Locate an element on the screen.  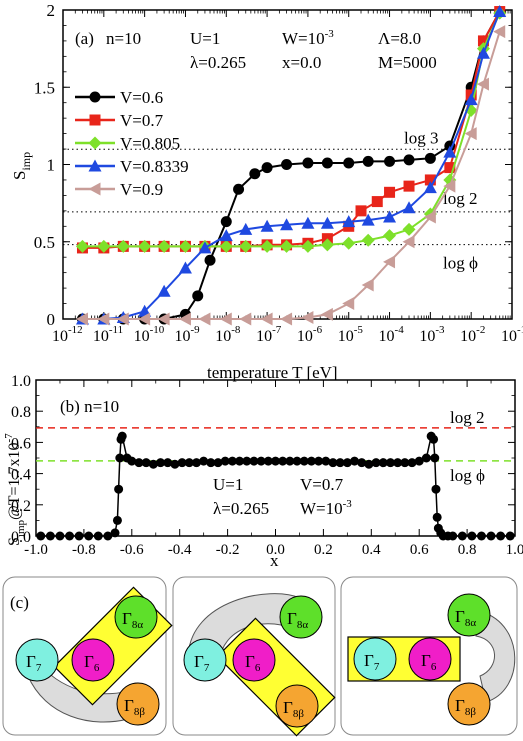
series-line is located at coordinates (275, 485).